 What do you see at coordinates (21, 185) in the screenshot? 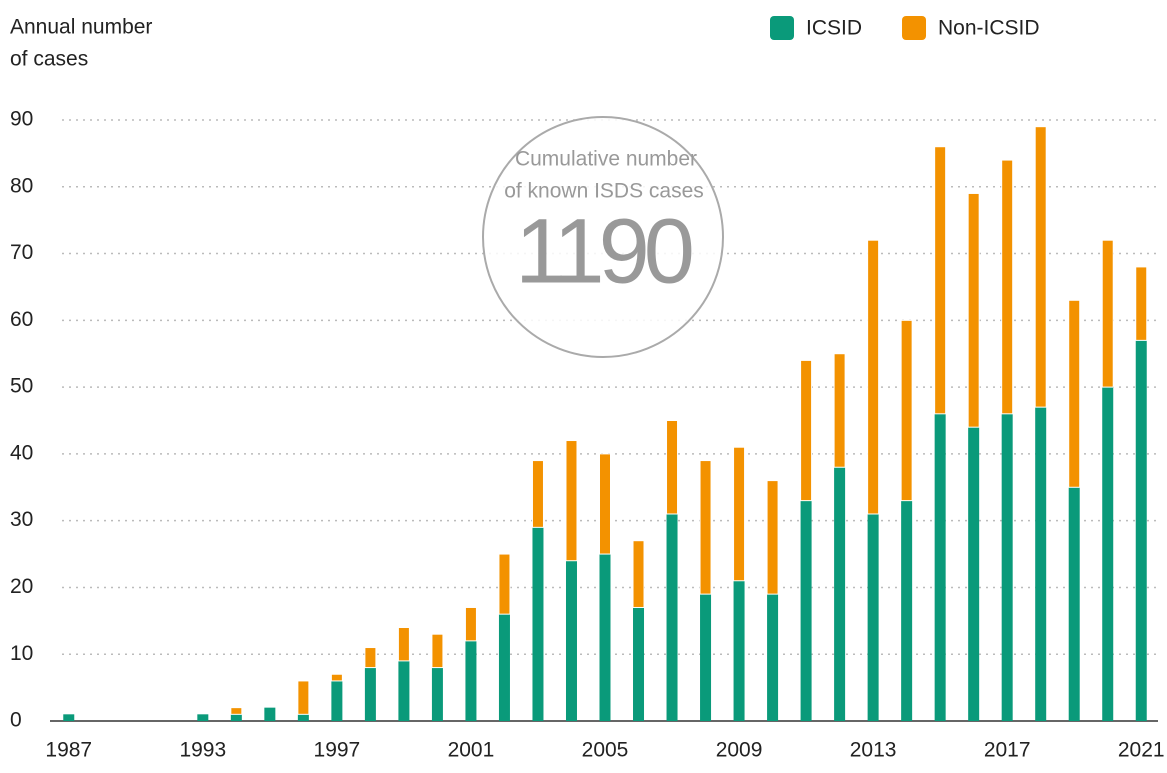
I see `y-tick-label: 80` at bounding box center [21, 185].